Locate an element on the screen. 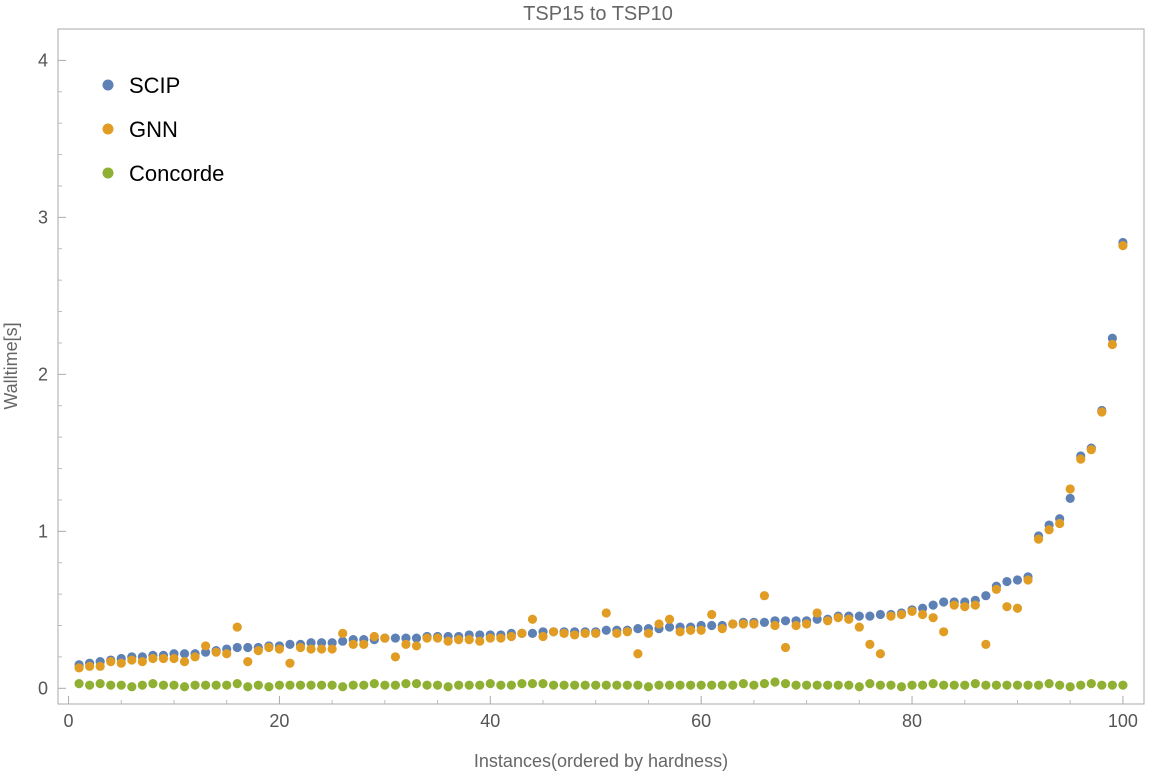  y-tick-label: 1 is located at coordinates (43, 531).